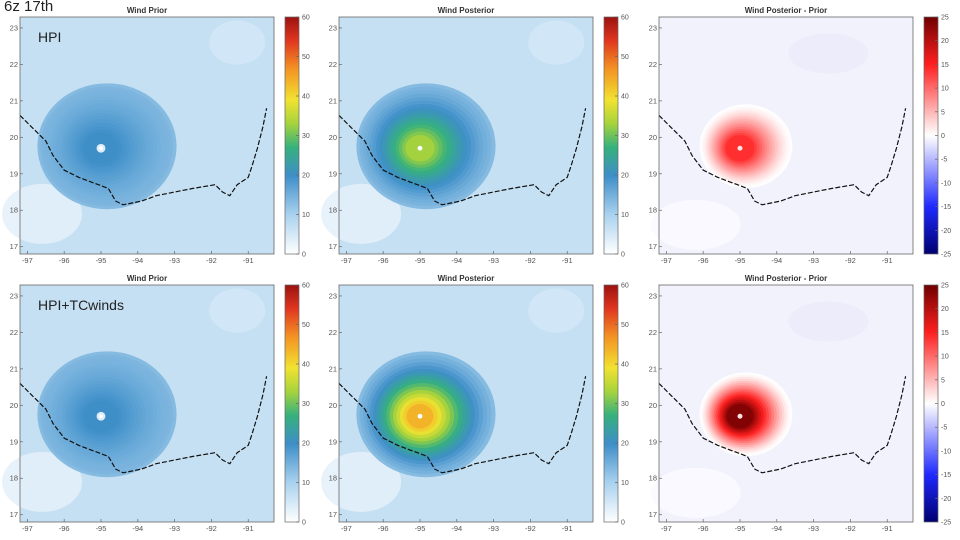  Describe the element at coordinates (81, 305) in the screenshot. I see `row-label-hpi-tcwinds: HPI+TCwinds` at that location.